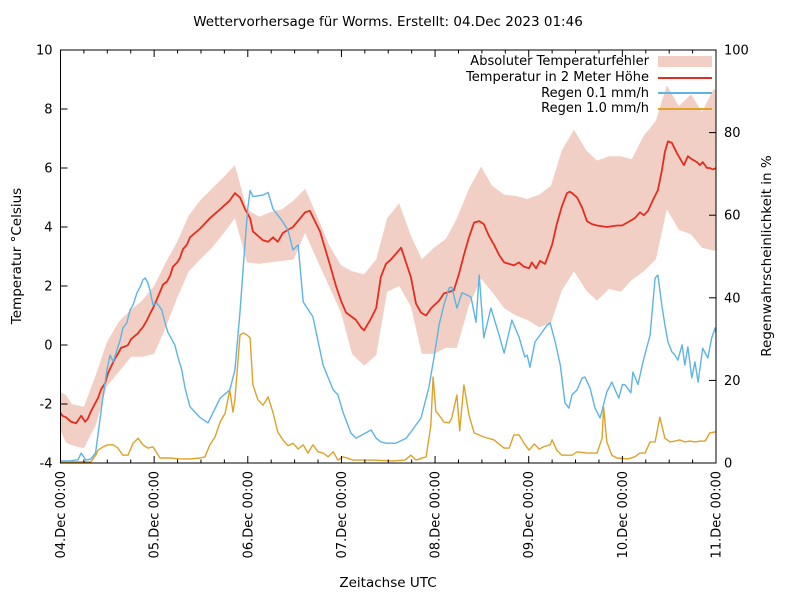 The image size is (800, 600). I want to click on y-right-tick-label: 80, so click(732, 133).